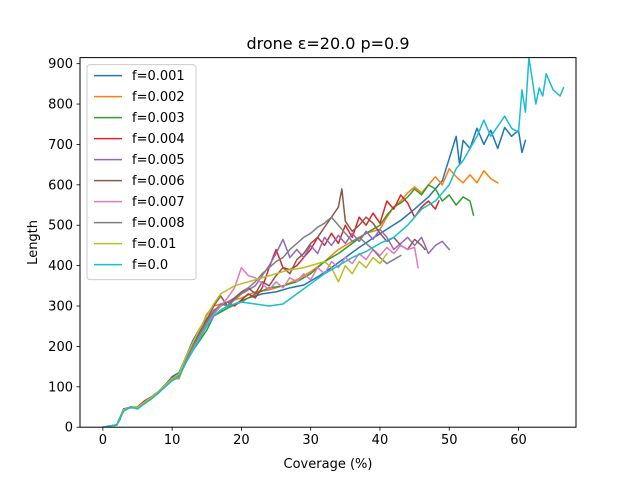 This screenshot has height=480, width=640. Describe the element at coordinates (158, 118) in the screenshot. I see `legend-label: f=0.003` at that location.